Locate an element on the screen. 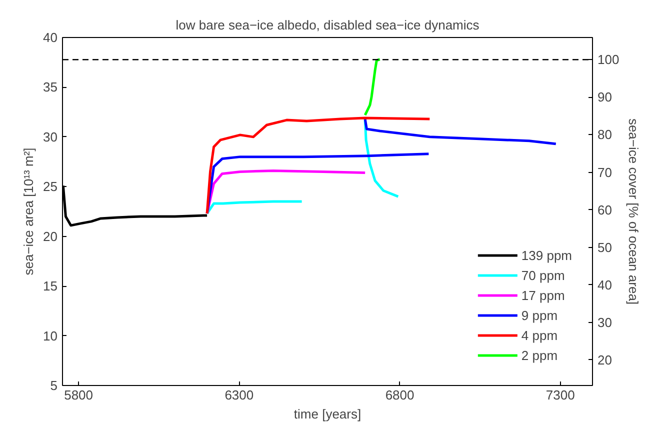 The height and width of the screenshot is (431, 647). chart-title: low bare sea−ice albedo, disabled sea−ice dynamics is located at coordinates (328, 25).